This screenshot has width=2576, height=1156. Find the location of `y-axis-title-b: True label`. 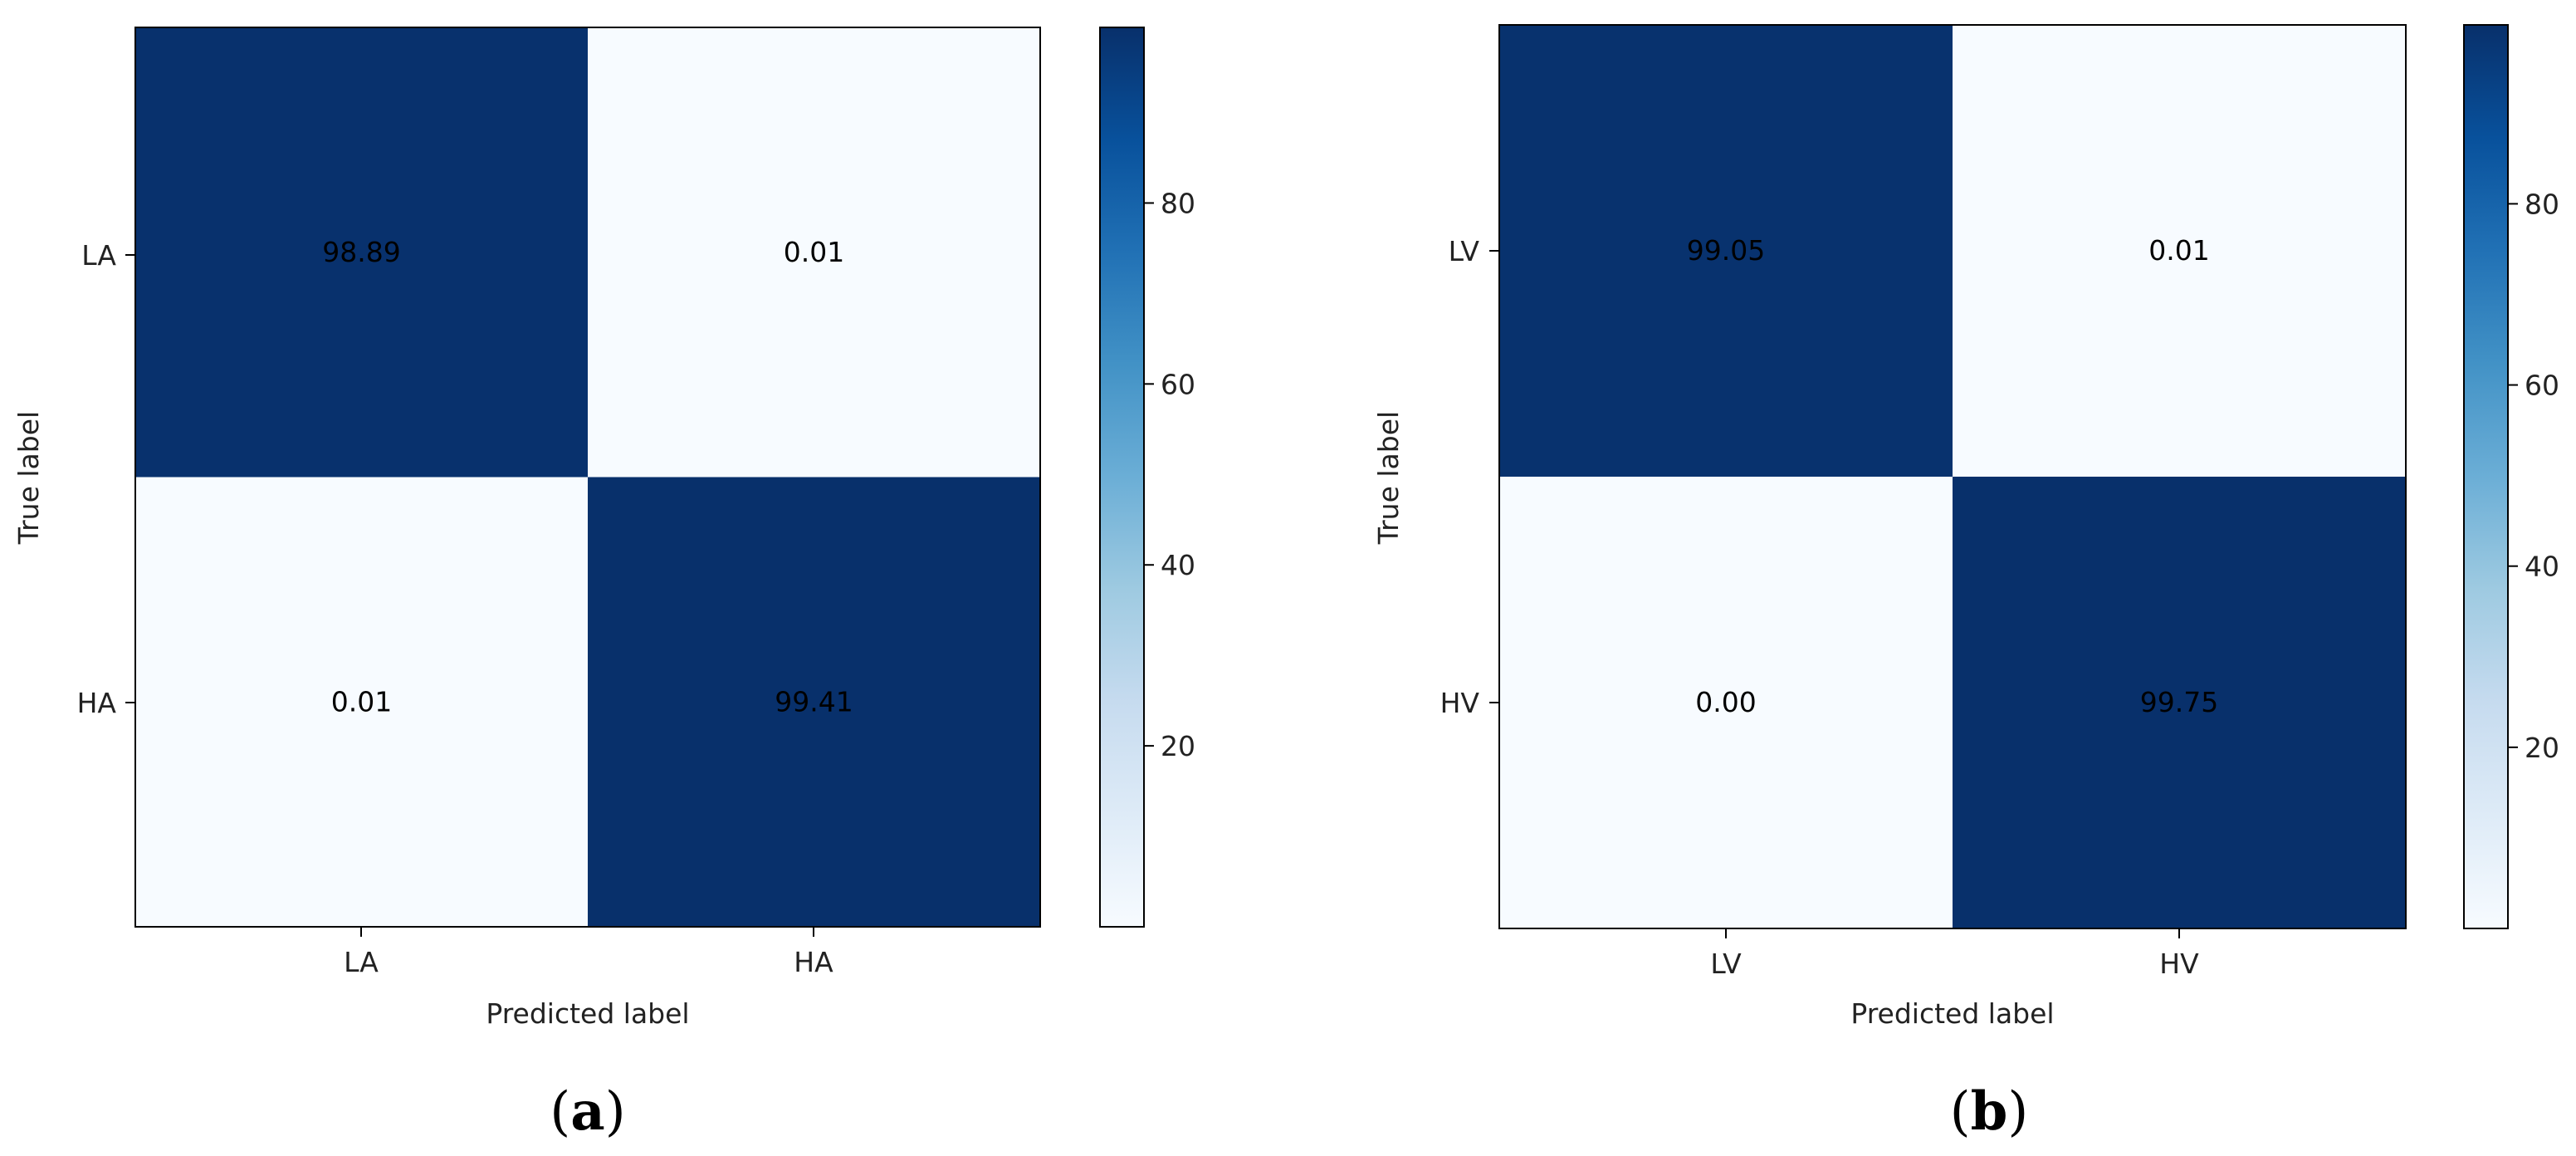

y-axis-title-b: True label is located at coordinates (1388, 478).